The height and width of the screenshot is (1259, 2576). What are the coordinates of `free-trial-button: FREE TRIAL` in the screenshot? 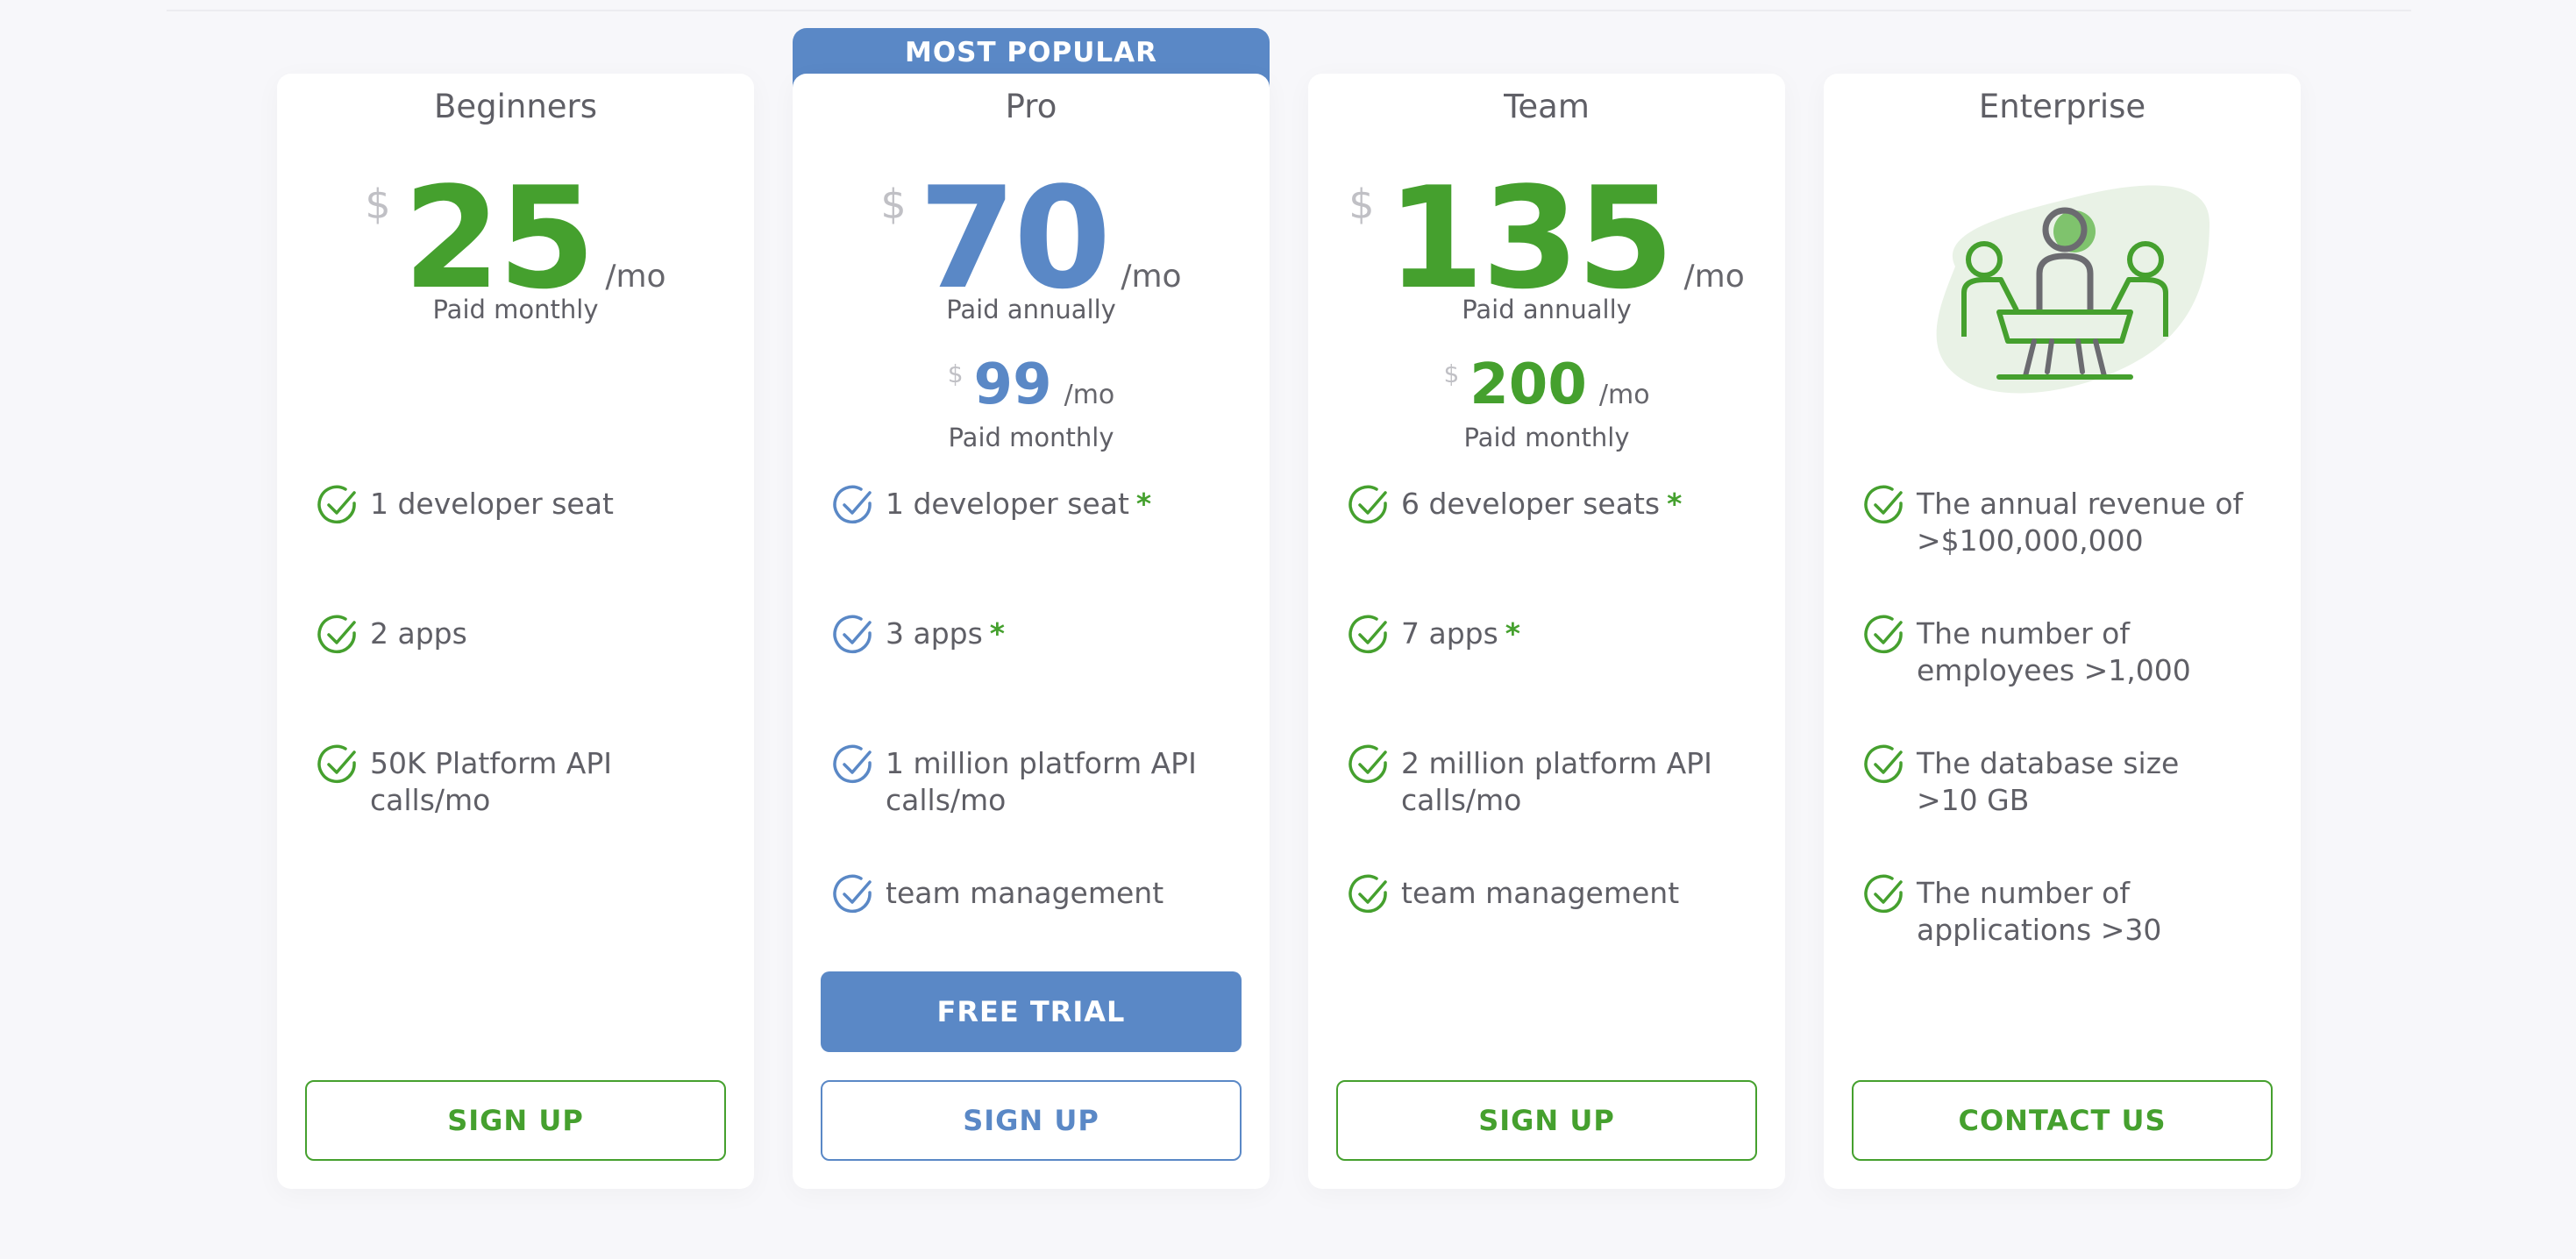 It's located at (1031, 1012).